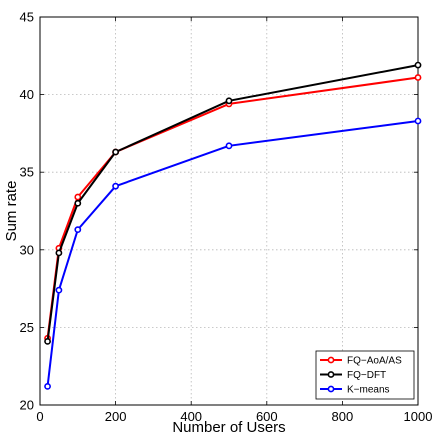 Image resolution: width=436 pixels, height=442 pixels. What do you see at coordinates (343, 416) in the screenshot?
I see `x-tick-label: 800` at bounding box center [343, 416].